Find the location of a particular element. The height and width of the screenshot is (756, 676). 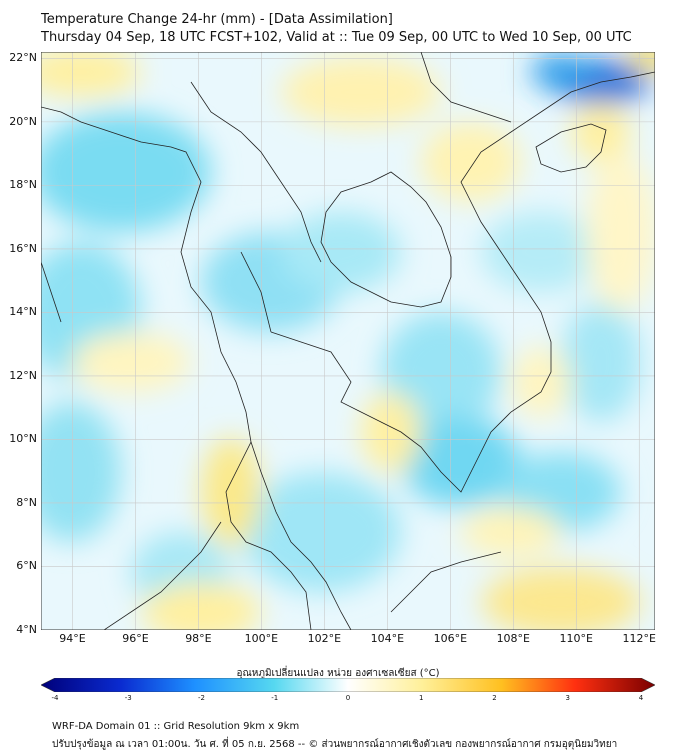

colorbar-tick: 3 is located at coordinates (567, 698).